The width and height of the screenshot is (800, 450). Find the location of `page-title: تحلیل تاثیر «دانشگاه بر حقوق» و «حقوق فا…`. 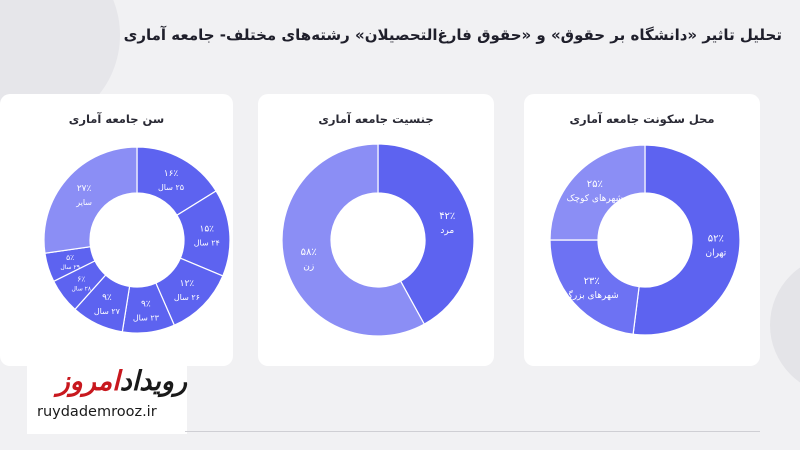

page-title: تحلیل تاثیر «دانشگاه بر حقوق» و «حقوق فا… is located at coordinates (452, 35).